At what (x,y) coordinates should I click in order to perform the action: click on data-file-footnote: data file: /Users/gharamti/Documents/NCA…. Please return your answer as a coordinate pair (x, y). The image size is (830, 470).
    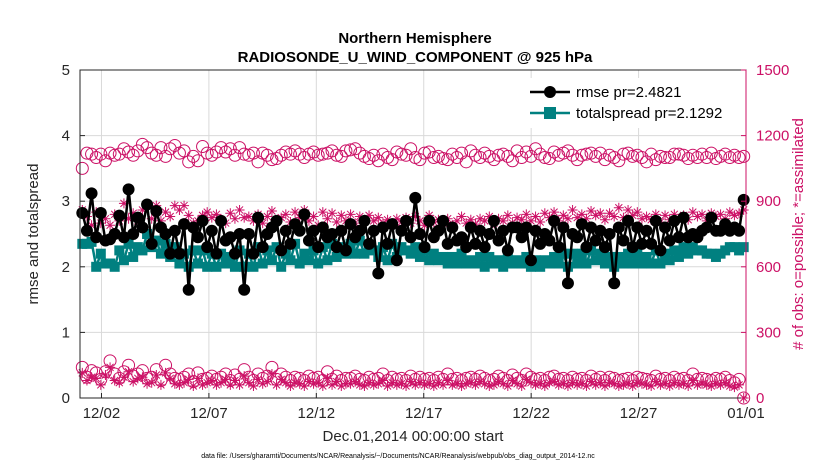
    Looking at the image, I should click on (398, 456).